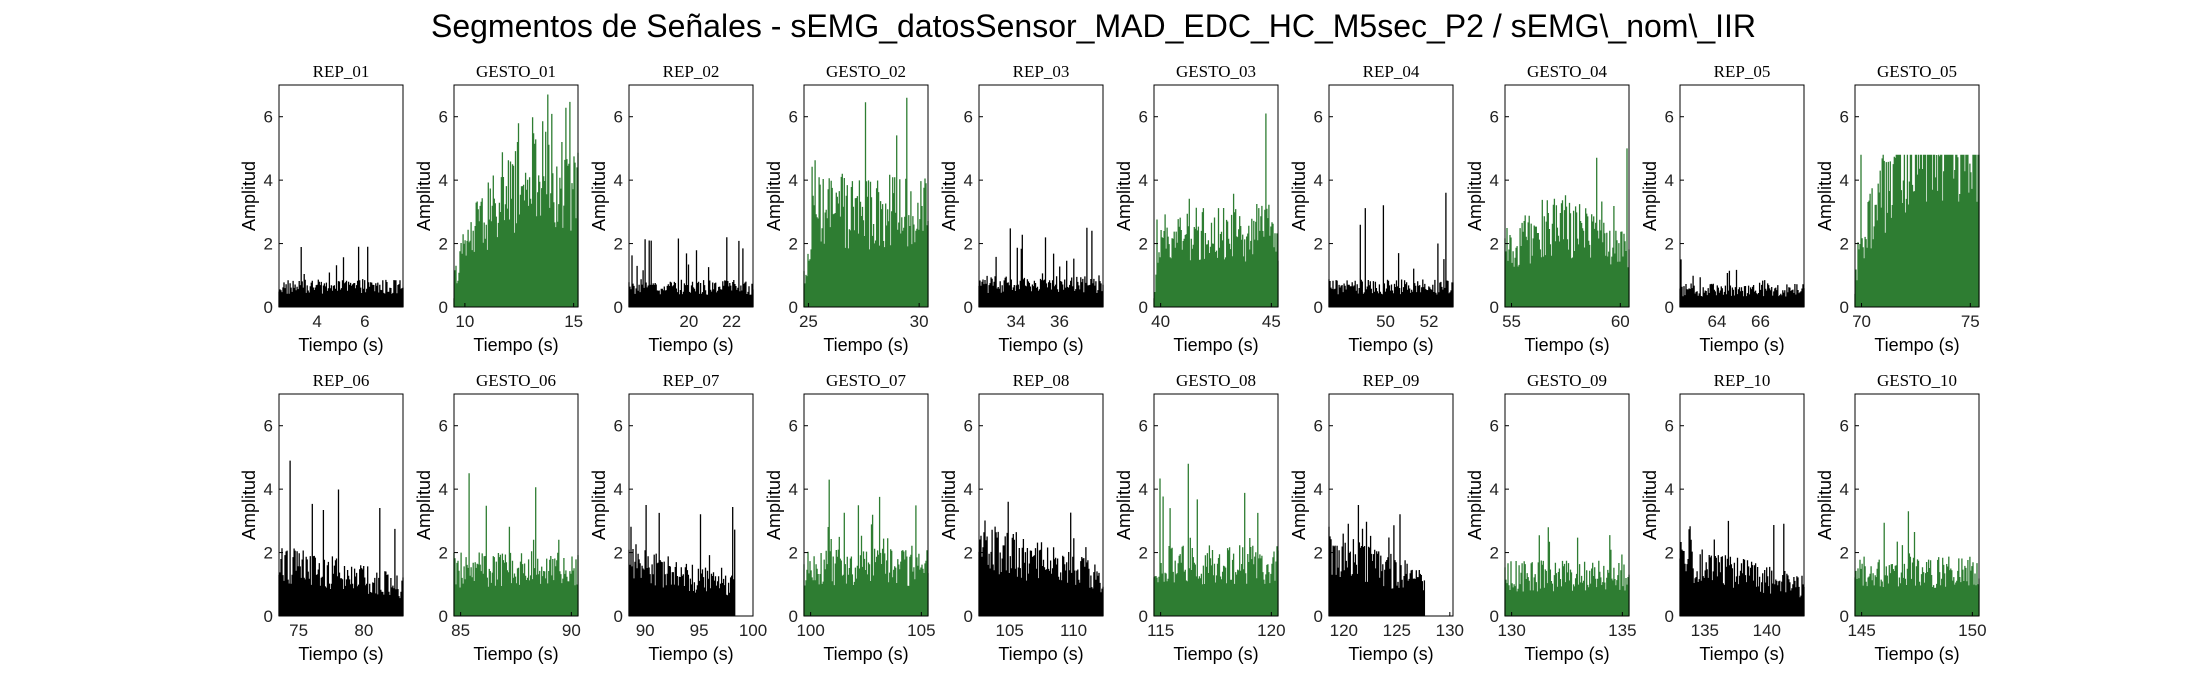 The image size is (2187, 688). Describe the element at coordinates (1016, 321) in the screenshot. I see `x-tick-label: 34` at that location.